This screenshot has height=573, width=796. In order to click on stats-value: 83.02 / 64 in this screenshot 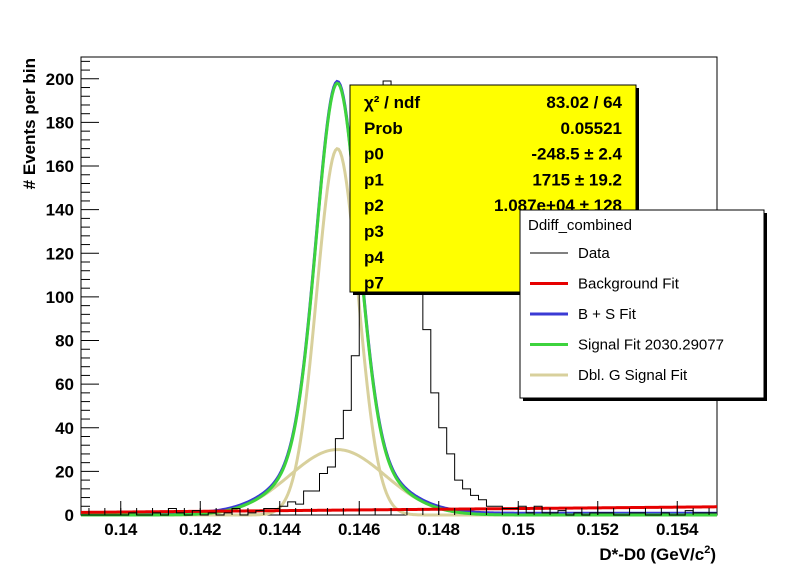, I will do `click(584, 102)`.